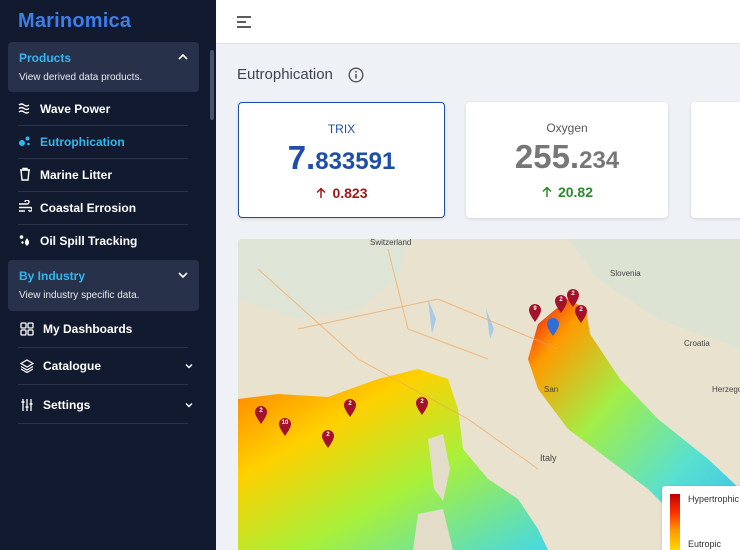 Image resolution: width=740 pixels, height=550 pixels. What do you see at coordinates (391, 243) in the screenshot?
I see `map-label-switzerland: Switzerland` at bounding box center [391, 243].